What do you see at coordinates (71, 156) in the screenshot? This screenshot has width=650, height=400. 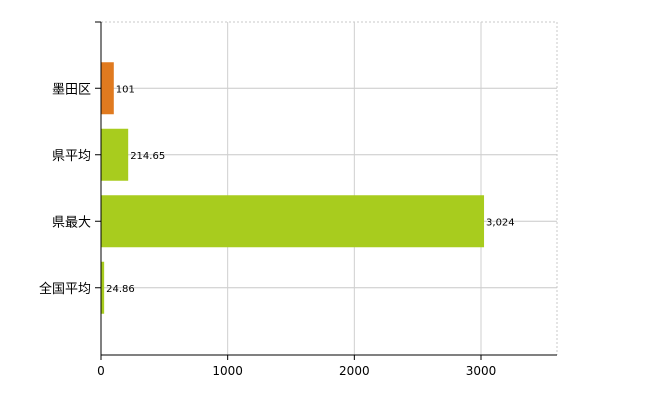 I see `category-label: 県平均` at bounding box center [71, 156].